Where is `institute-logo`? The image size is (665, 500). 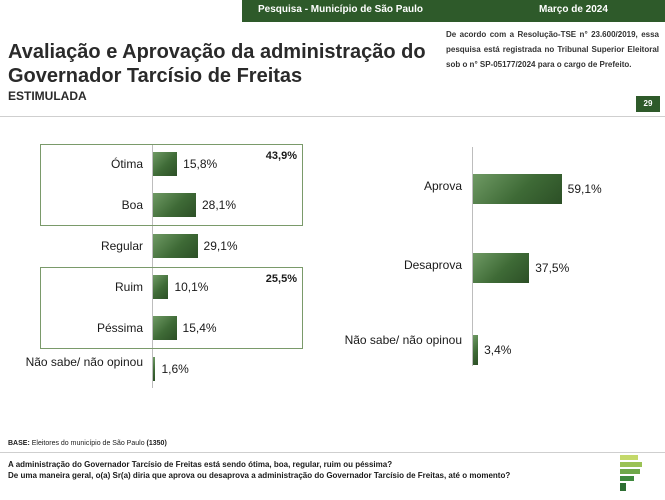 institute-logo is located at coordinates (631, 473).